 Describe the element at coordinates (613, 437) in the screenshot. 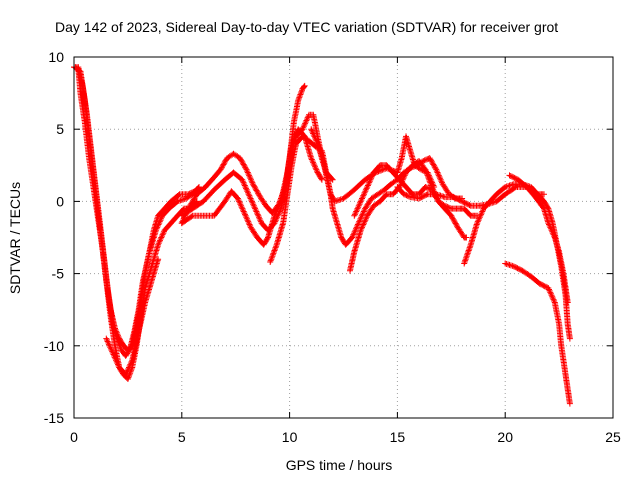

I see `x-tick-label: 25` at that location.